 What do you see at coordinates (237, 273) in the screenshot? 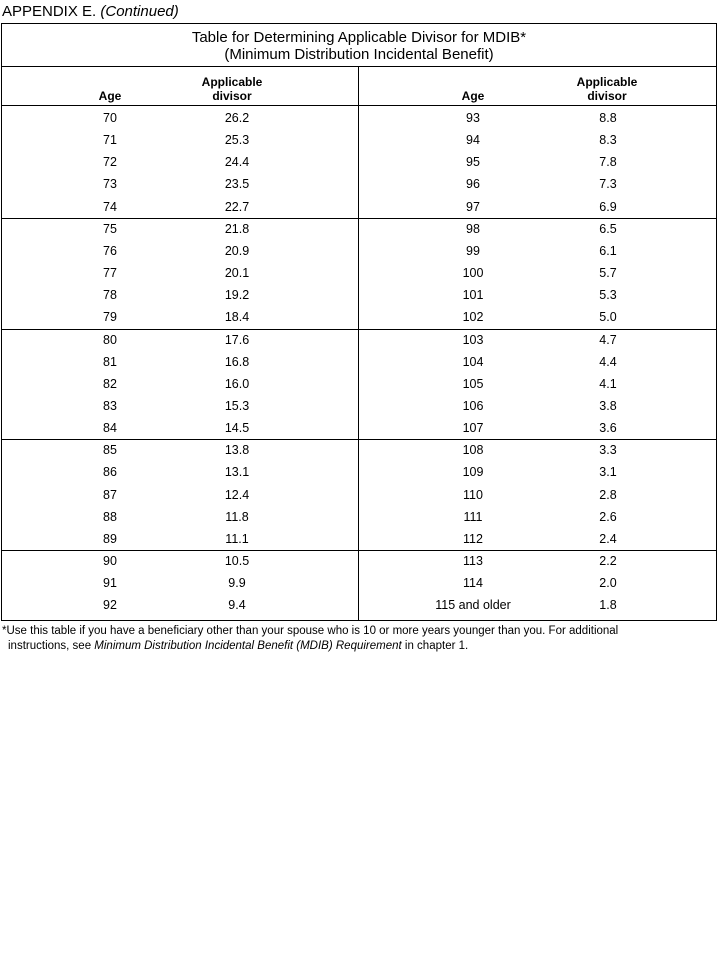
I see `divisor-cell: 20.1` at bounding box center [237, 273].